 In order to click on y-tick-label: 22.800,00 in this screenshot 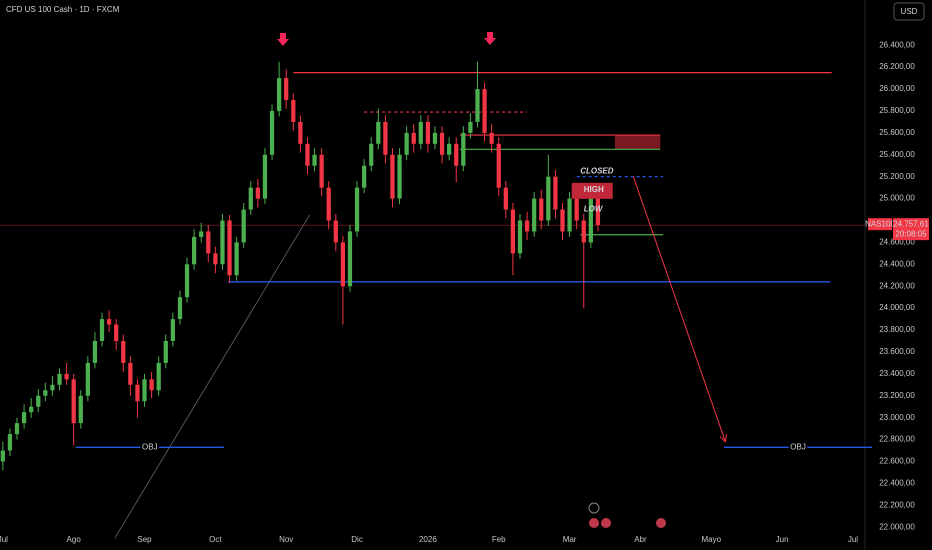, I will do `click(897, 439)`.